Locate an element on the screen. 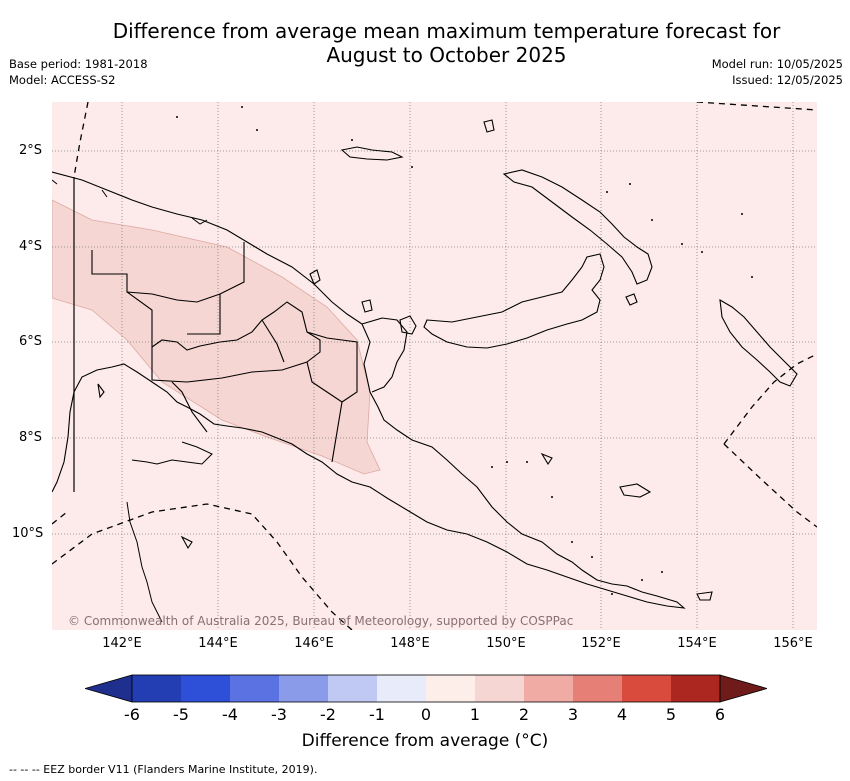 This screenshot has height=781, width=850. colorbar-tick-label: -4 is located at coordinates (230, 714).